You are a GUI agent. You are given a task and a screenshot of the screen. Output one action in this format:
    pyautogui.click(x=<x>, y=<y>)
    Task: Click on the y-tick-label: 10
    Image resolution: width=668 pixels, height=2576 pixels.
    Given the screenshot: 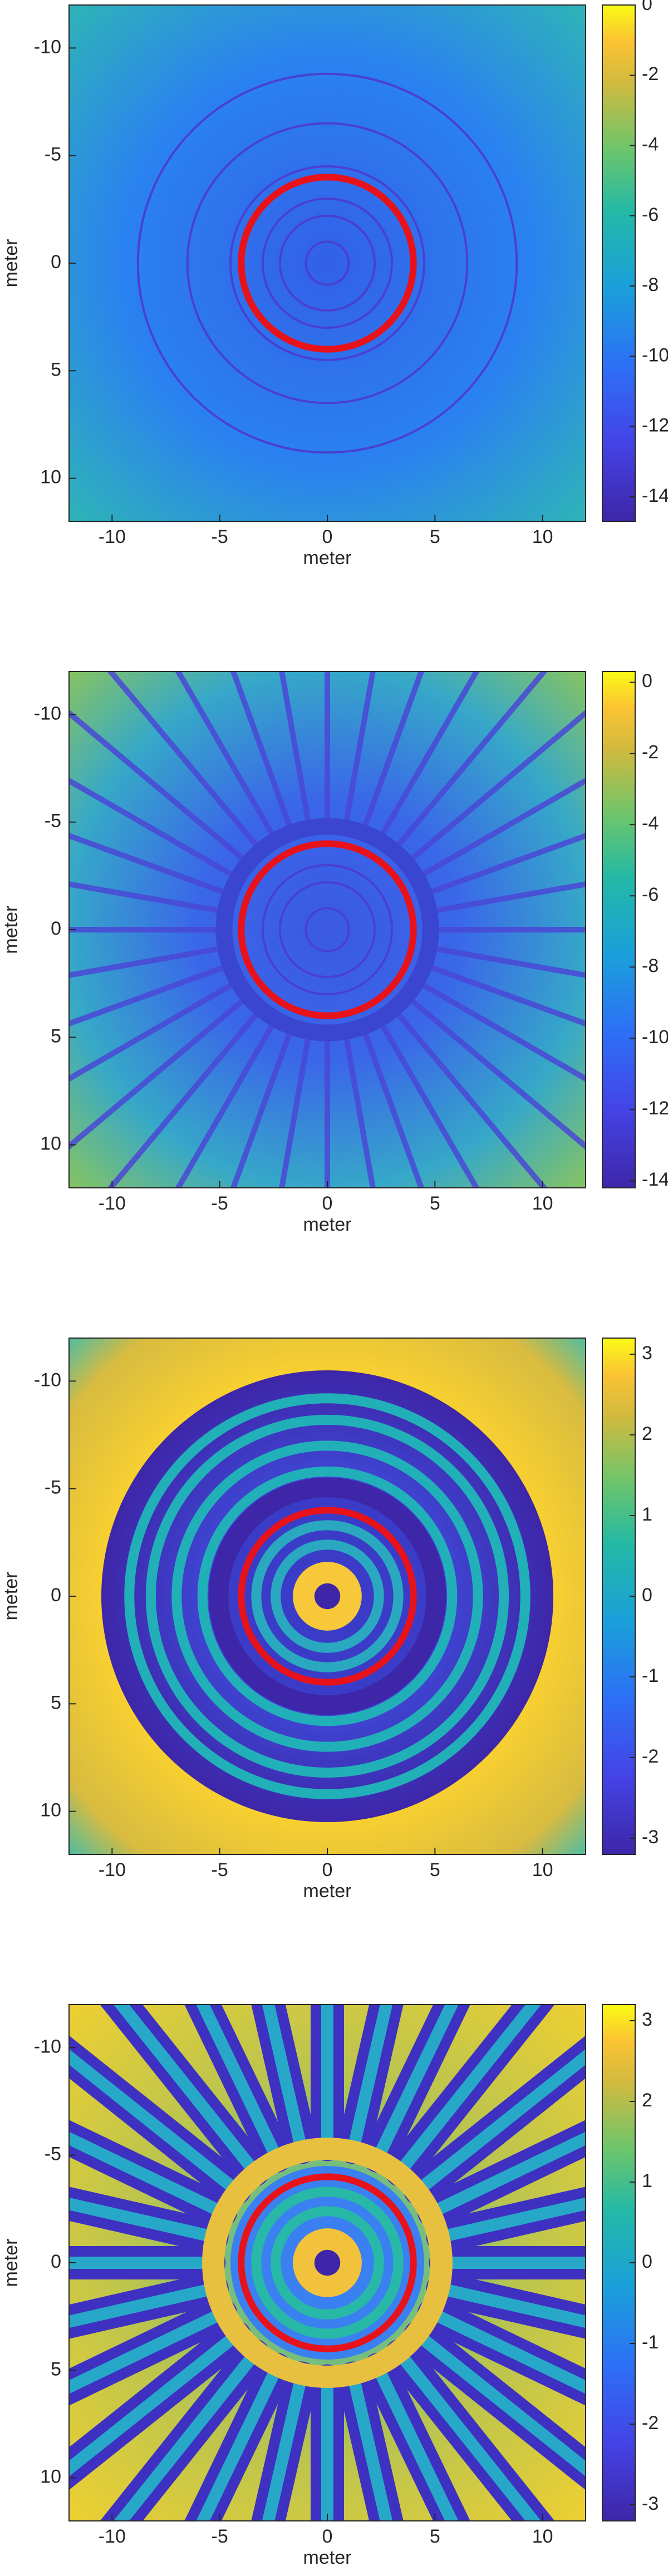 What is the action you would take?
    pyautogui.click(x=50, y=1811)
    